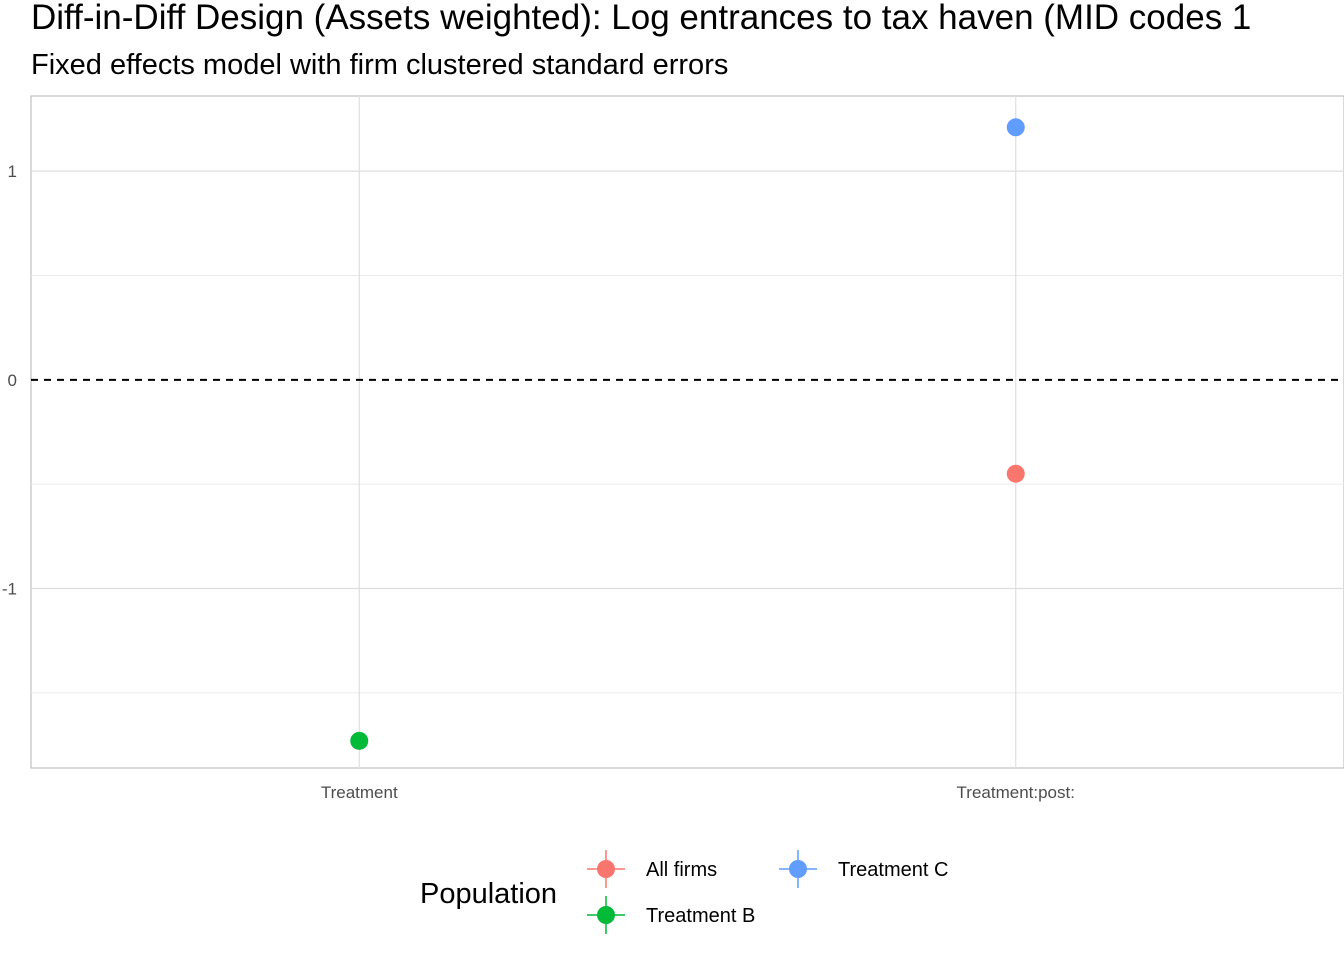  I want to click on legend-label: Treatment C, so click(893, 870).